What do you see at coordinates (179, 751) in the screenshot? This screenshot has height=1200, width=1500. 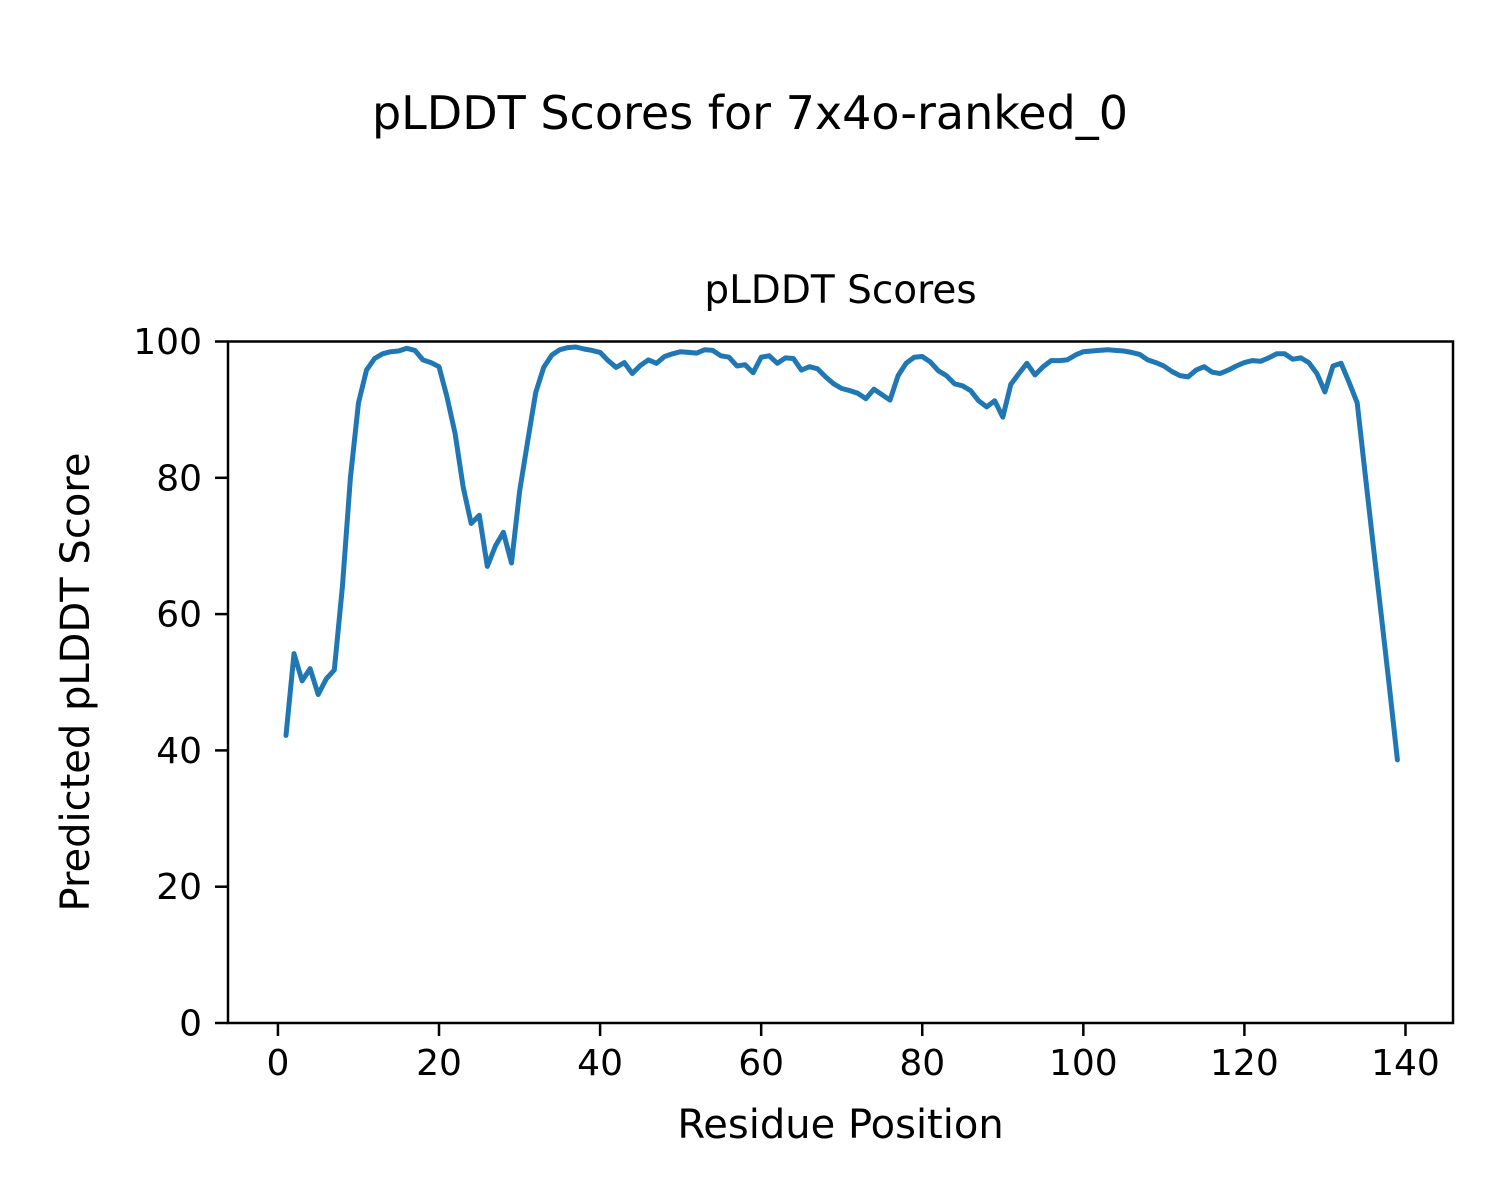 I see `y-tick-label: 40` at bounding box center [179, 751].